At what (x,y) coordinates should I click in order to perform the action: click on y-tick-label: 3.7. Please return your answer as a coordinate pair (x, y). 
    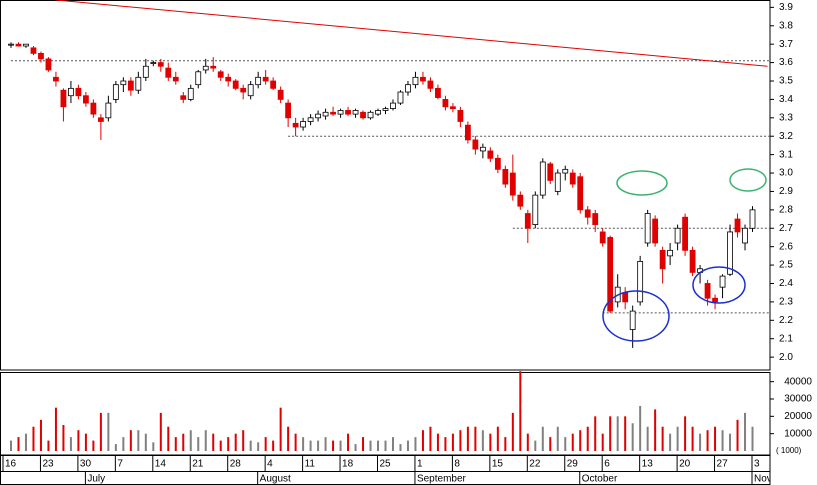
    Looking at the image, I should click on (786, 44).